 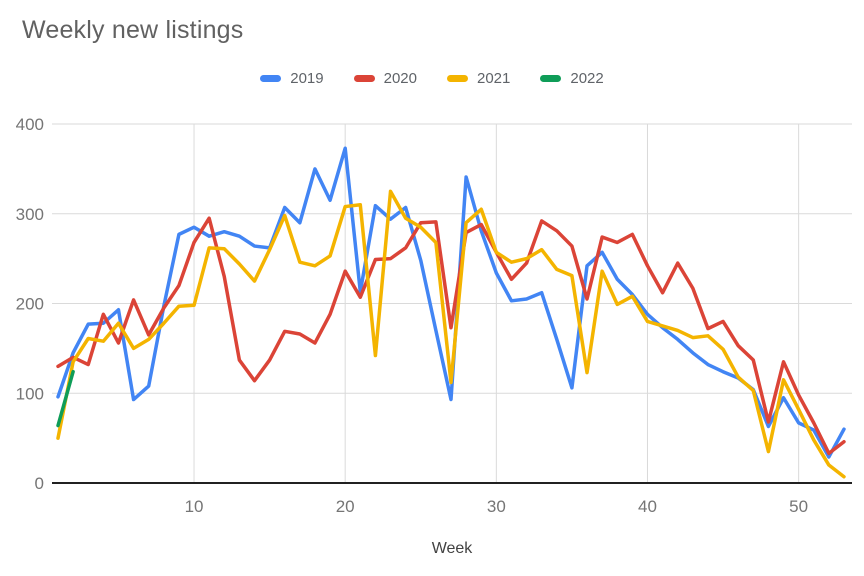 What do you see at coordinates (452, 548) in the screenshot?
I see `x-axis-title: Week` at bounding box center [452, 548].